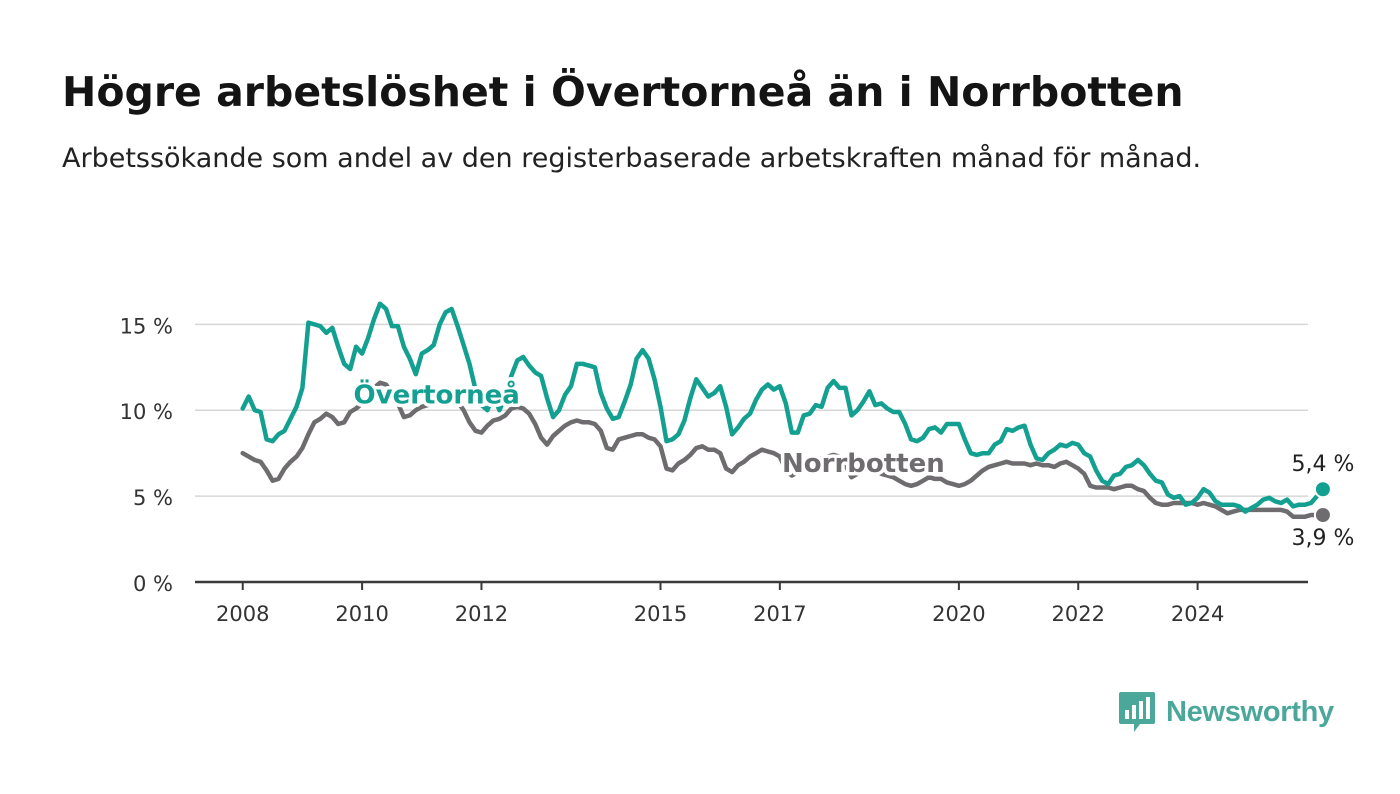 The height and width of the screenshot is (794, 1400). I want to click on series-line-norrbotten, so click(783, 449).